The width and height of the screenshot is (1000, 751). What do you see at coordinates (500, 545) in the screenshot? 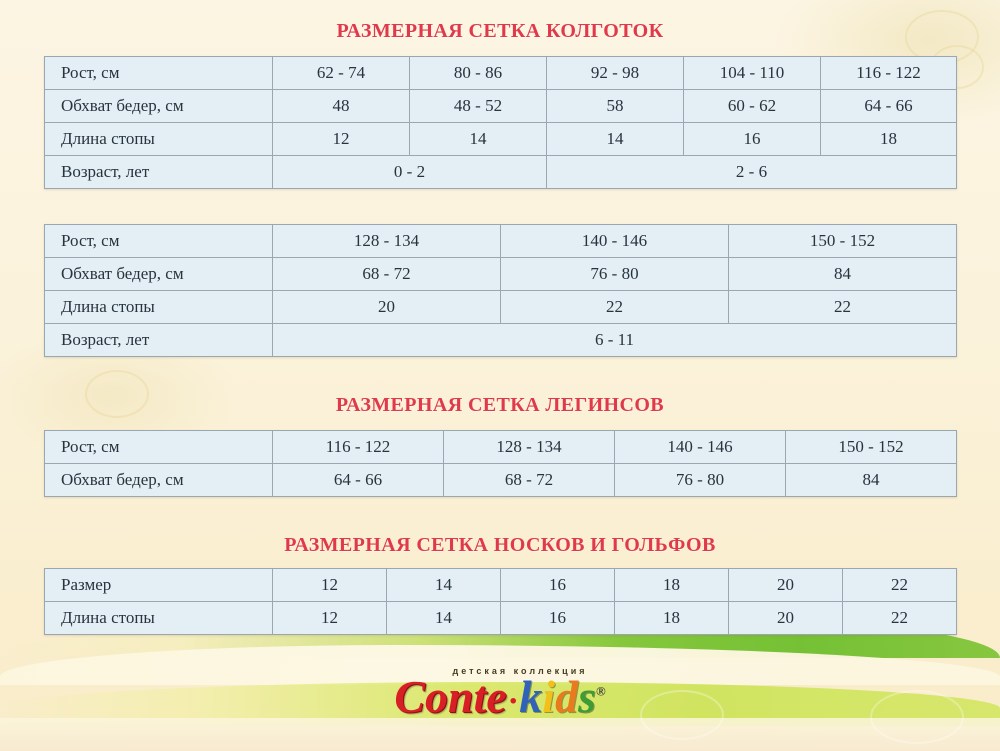
I see `section-title-socks: РАЗМЕРНАЯ СЕТКА НОСКОВ И ГОЛЬФОВ` at bounding box center [500, 545].